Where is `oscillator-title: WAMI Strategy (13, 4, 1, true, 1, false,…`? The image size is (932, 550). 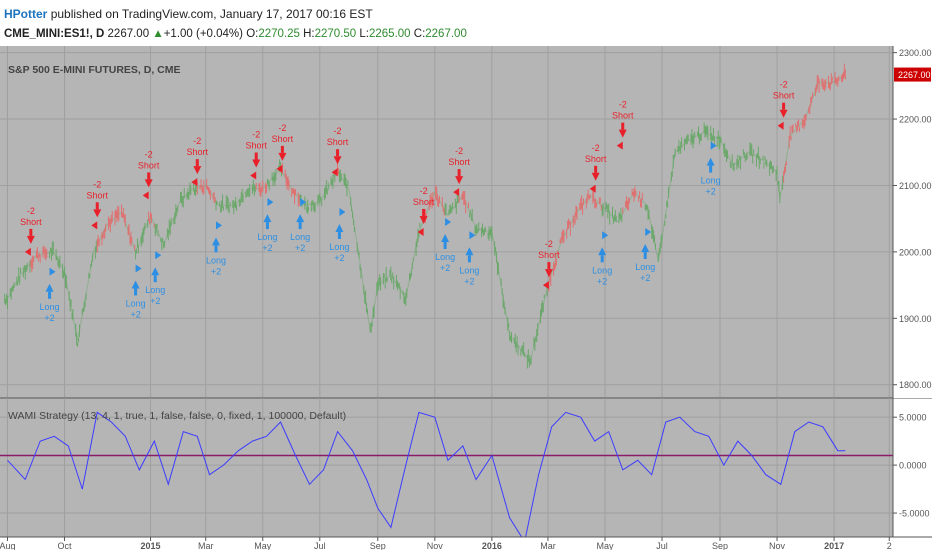
oscillator-title: WAMI Strategy (13, 4, 1, true, 1, false,… is located at coordinates (177, 416).